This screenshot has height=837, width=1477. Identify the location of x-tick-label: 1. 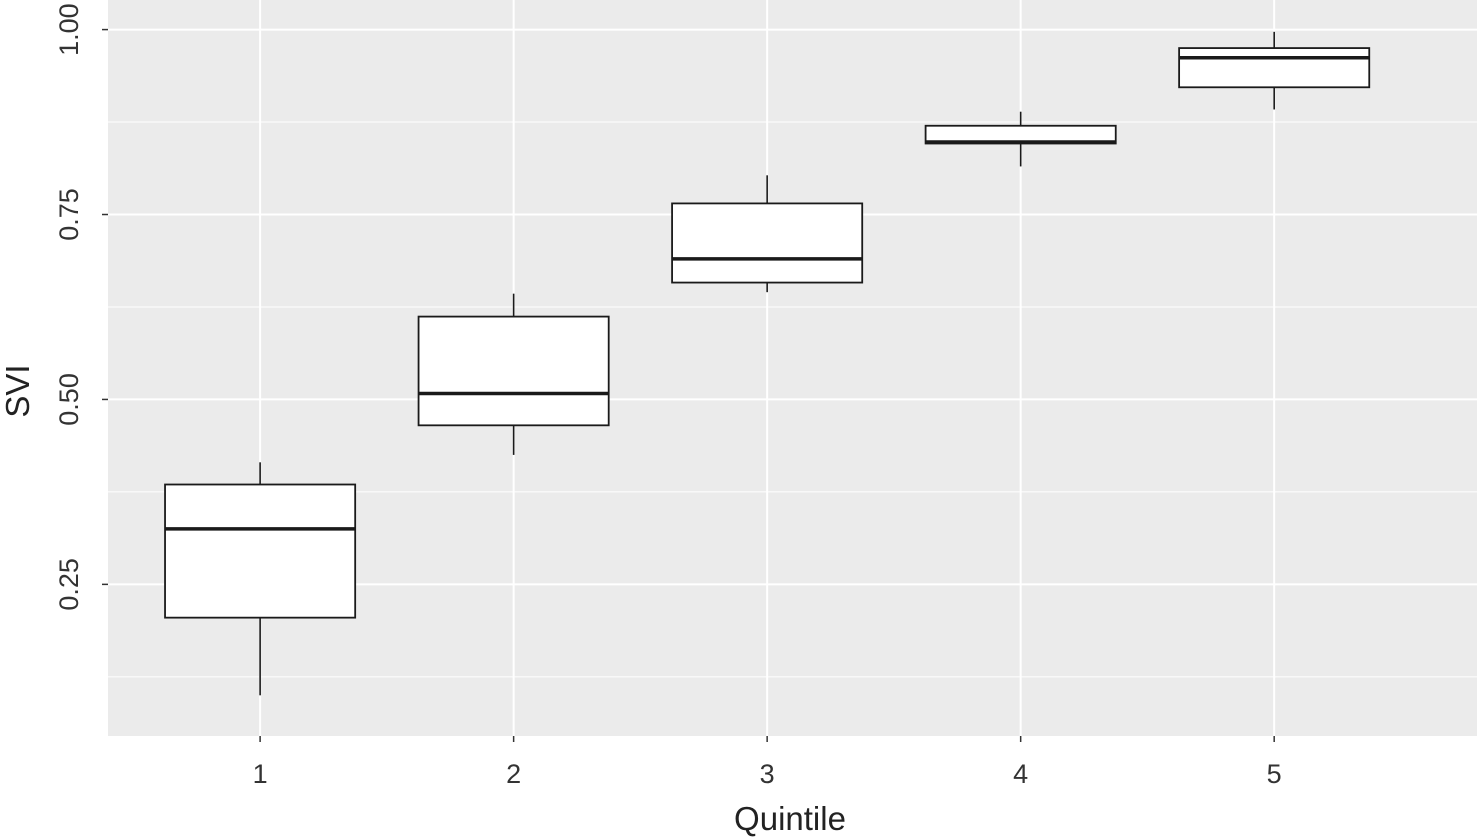
(260, 774).